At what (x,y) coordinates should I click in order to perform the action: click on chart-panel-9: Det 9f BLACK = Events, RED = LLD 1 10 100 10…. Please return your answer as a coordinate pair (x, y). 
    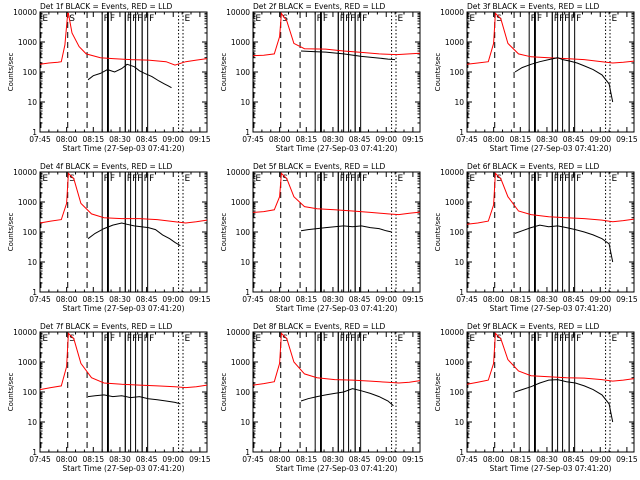
    Looking at the image, I should click on (536, 397).